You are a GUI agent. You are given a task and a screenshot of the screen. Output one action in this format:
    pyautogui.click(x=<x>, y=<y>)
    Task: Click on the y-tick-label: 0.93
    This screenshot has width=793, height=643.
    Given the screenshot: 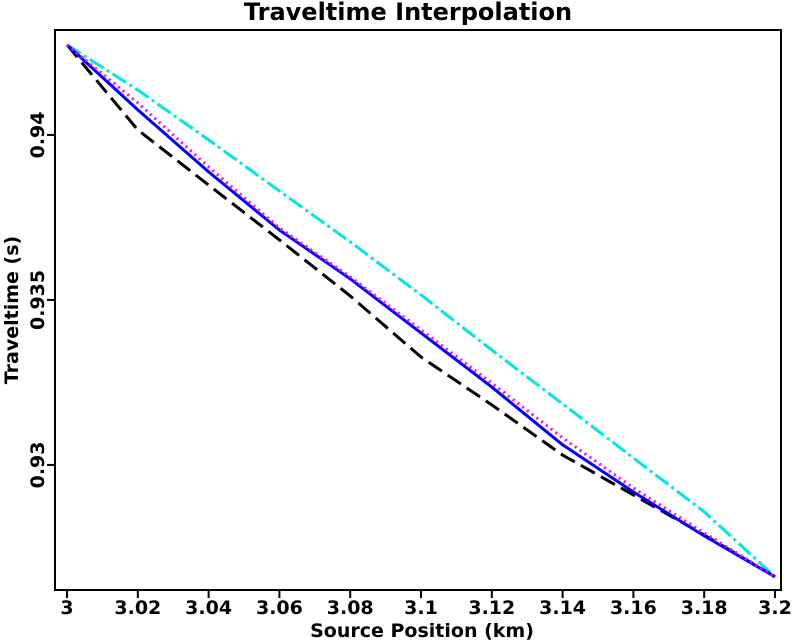 What is the action you would take?
    pyautogui.click(x=38, y=464)
    